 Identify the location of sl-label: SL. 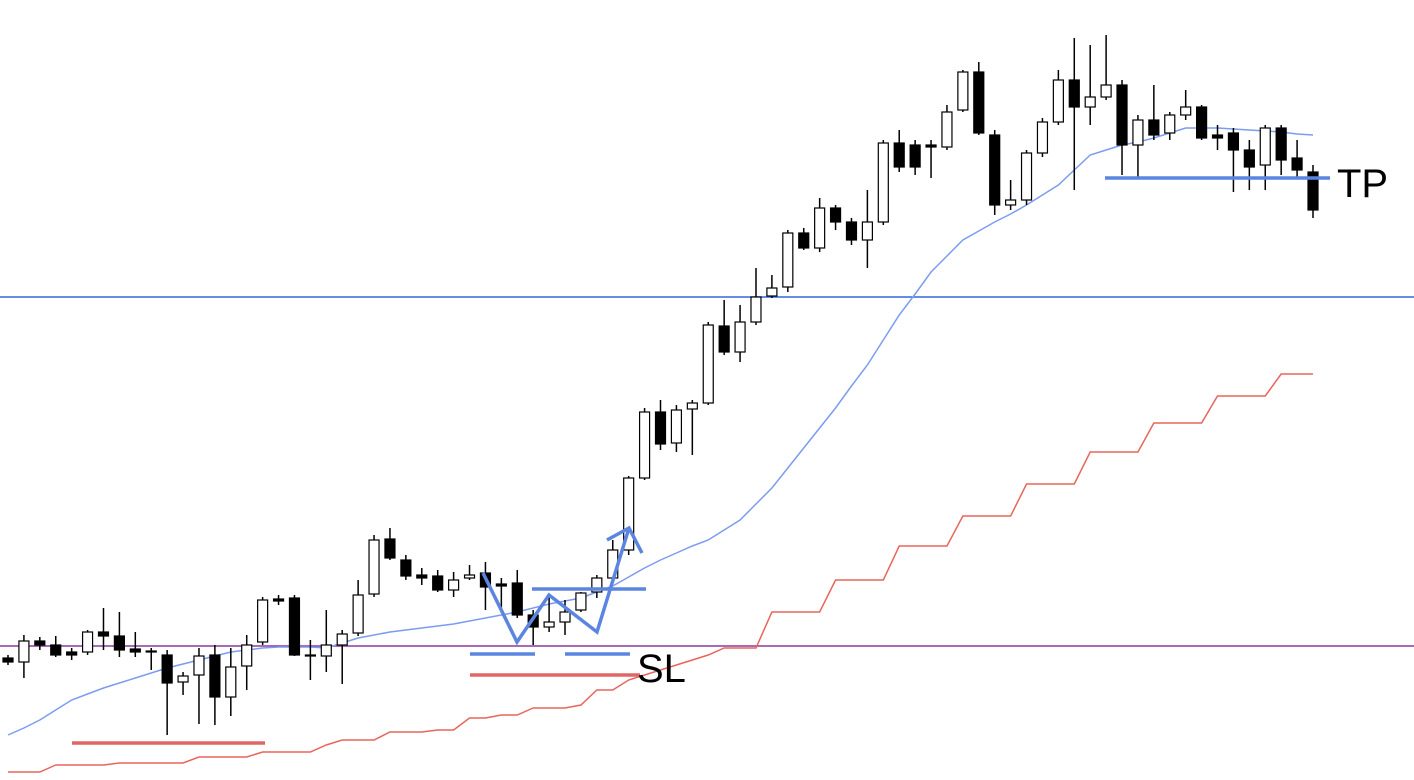
(661, 669).